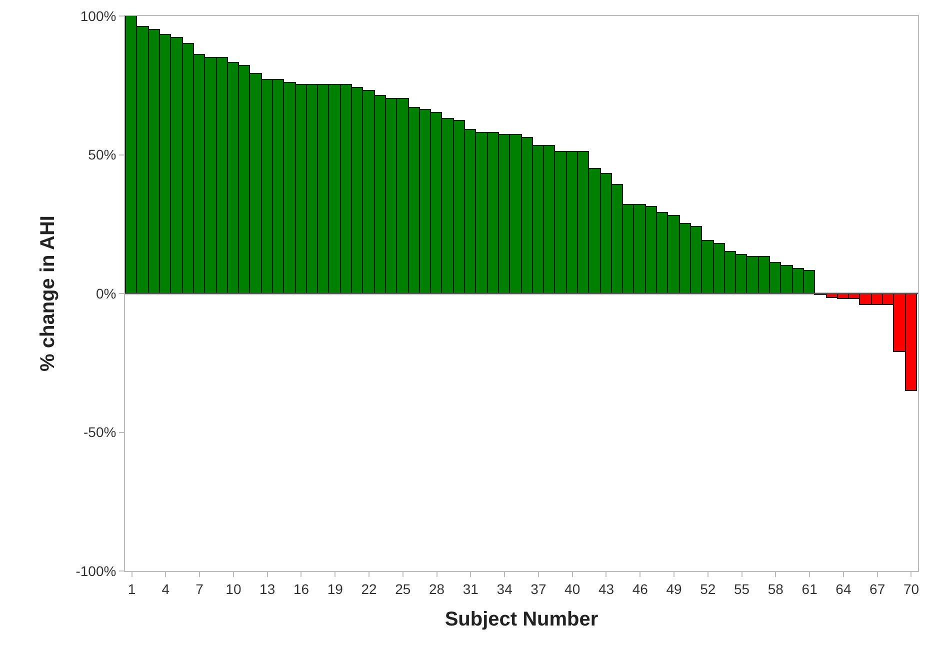  What do you see at coordinates (369, 588) in the screenshot?
I see `x-tick-label: 22` at bounding box center [369, 588].